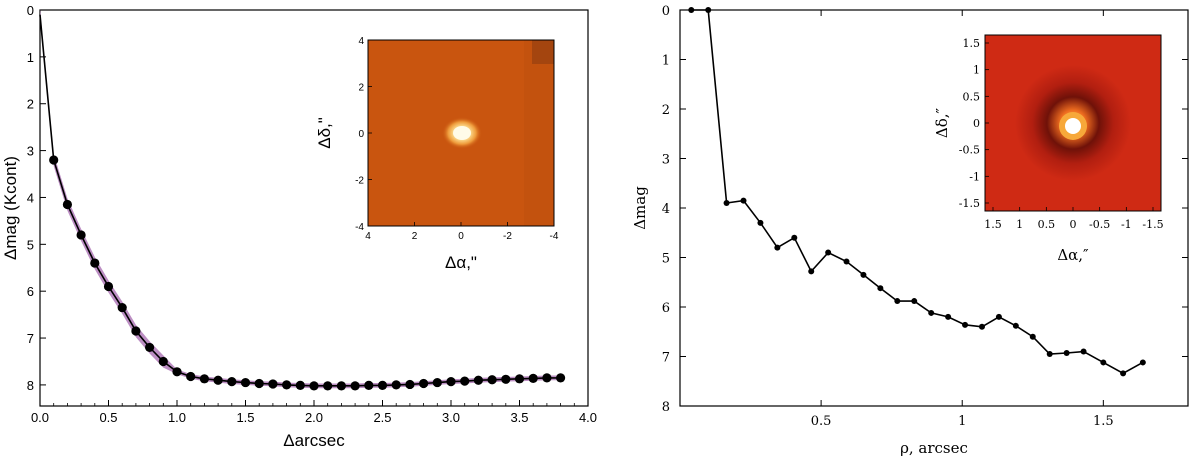 This screenshot has width=1200, height=465. Describe the element at coordinates (666, 110) in the screenshot. I see `right-y-tick-label: 2` at that location.